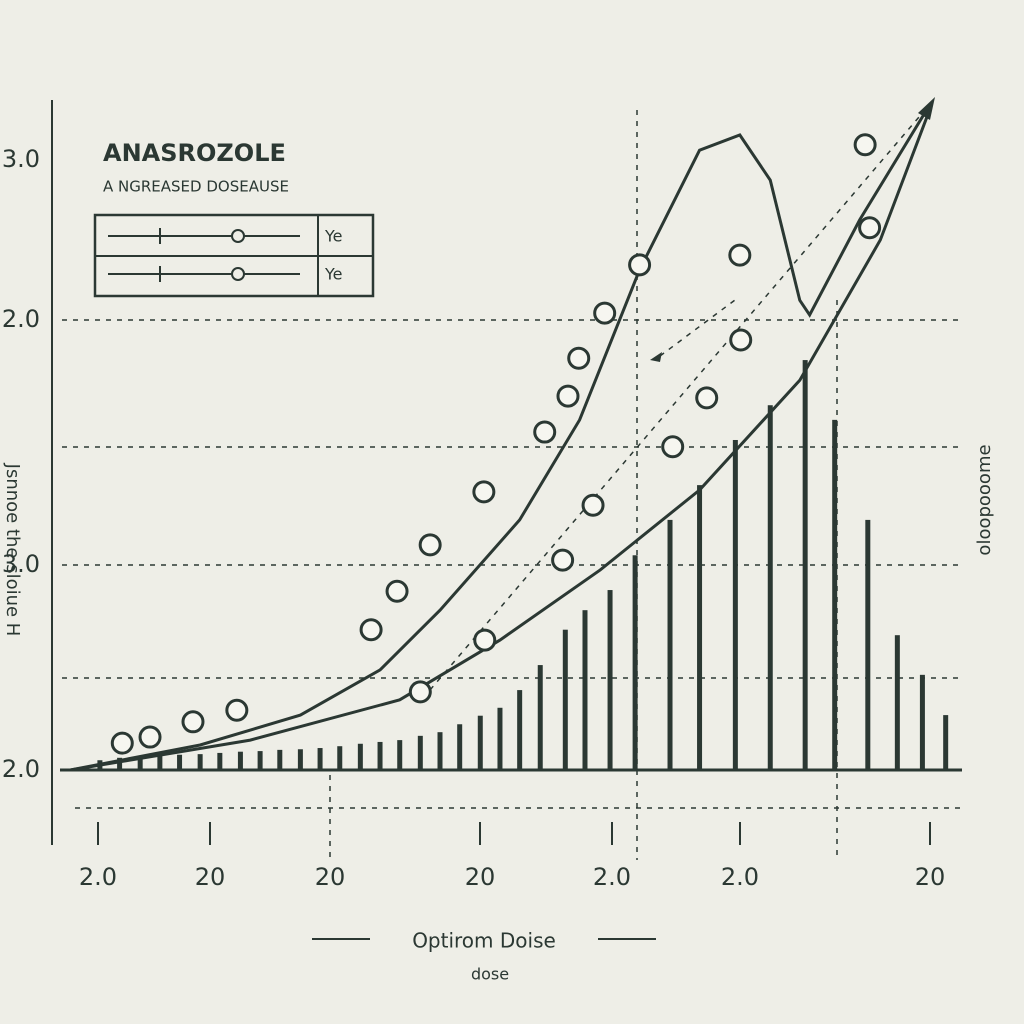  I want to click on x-axis-subtitle: dose, so click(490, 974).